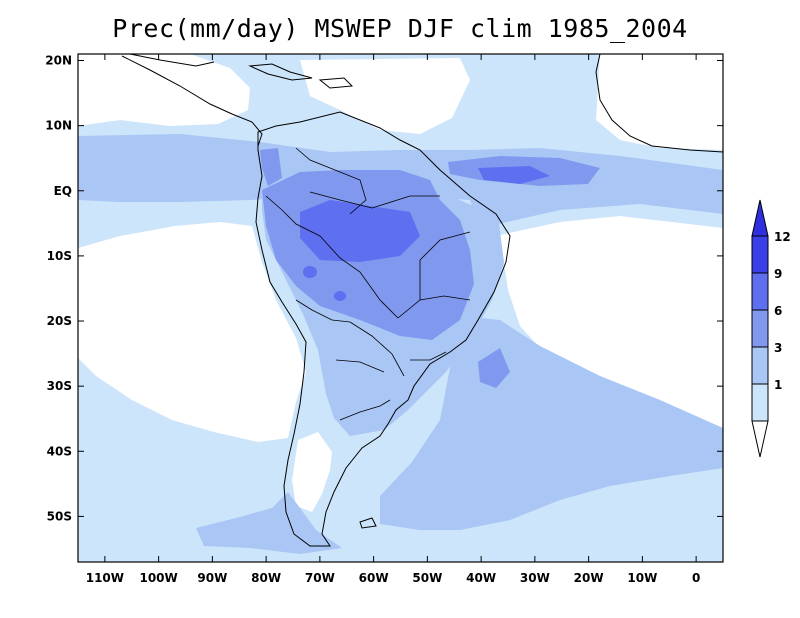 The width and height of the screenshot is (800, 618). I want to click on colorbar-max-triangle, so click(760, 218).